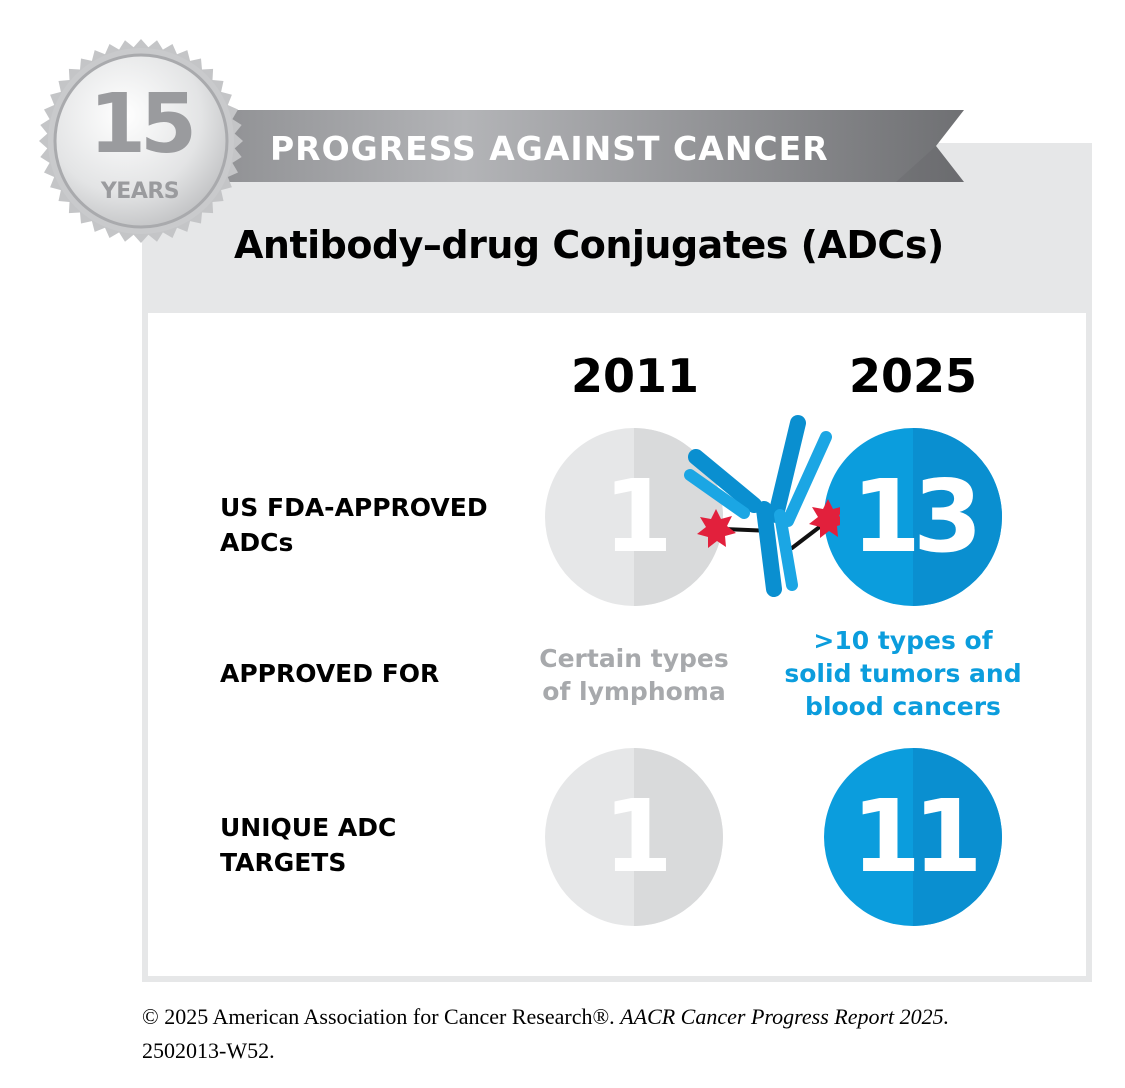 The image size is (1125, 1088). I want to click on antibody-drug-conjugate-icon, so click(762, 506).